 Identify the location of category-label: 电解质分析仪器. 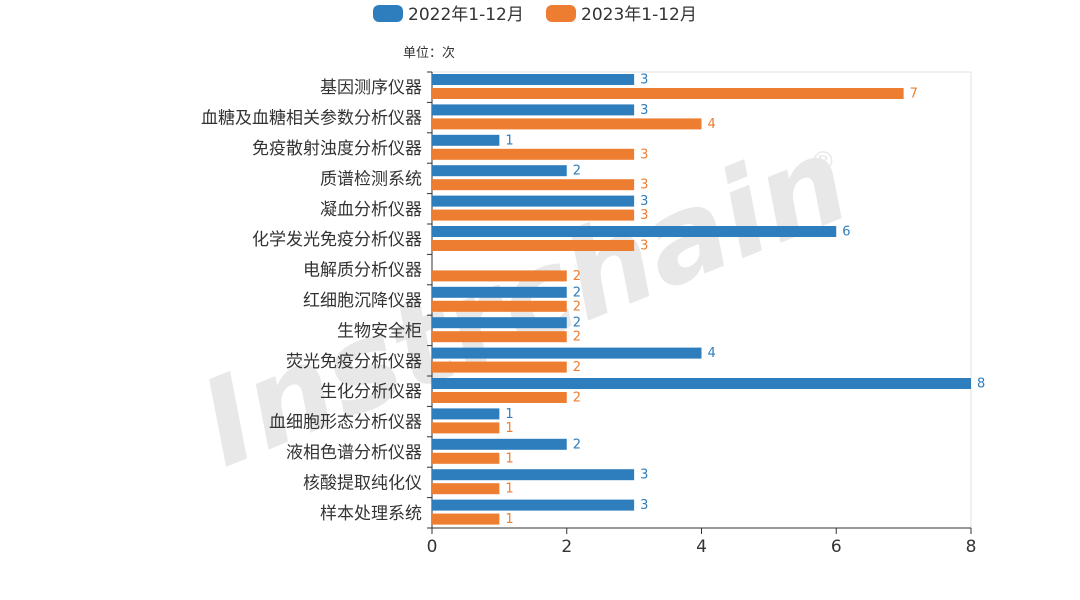
(362, 271).